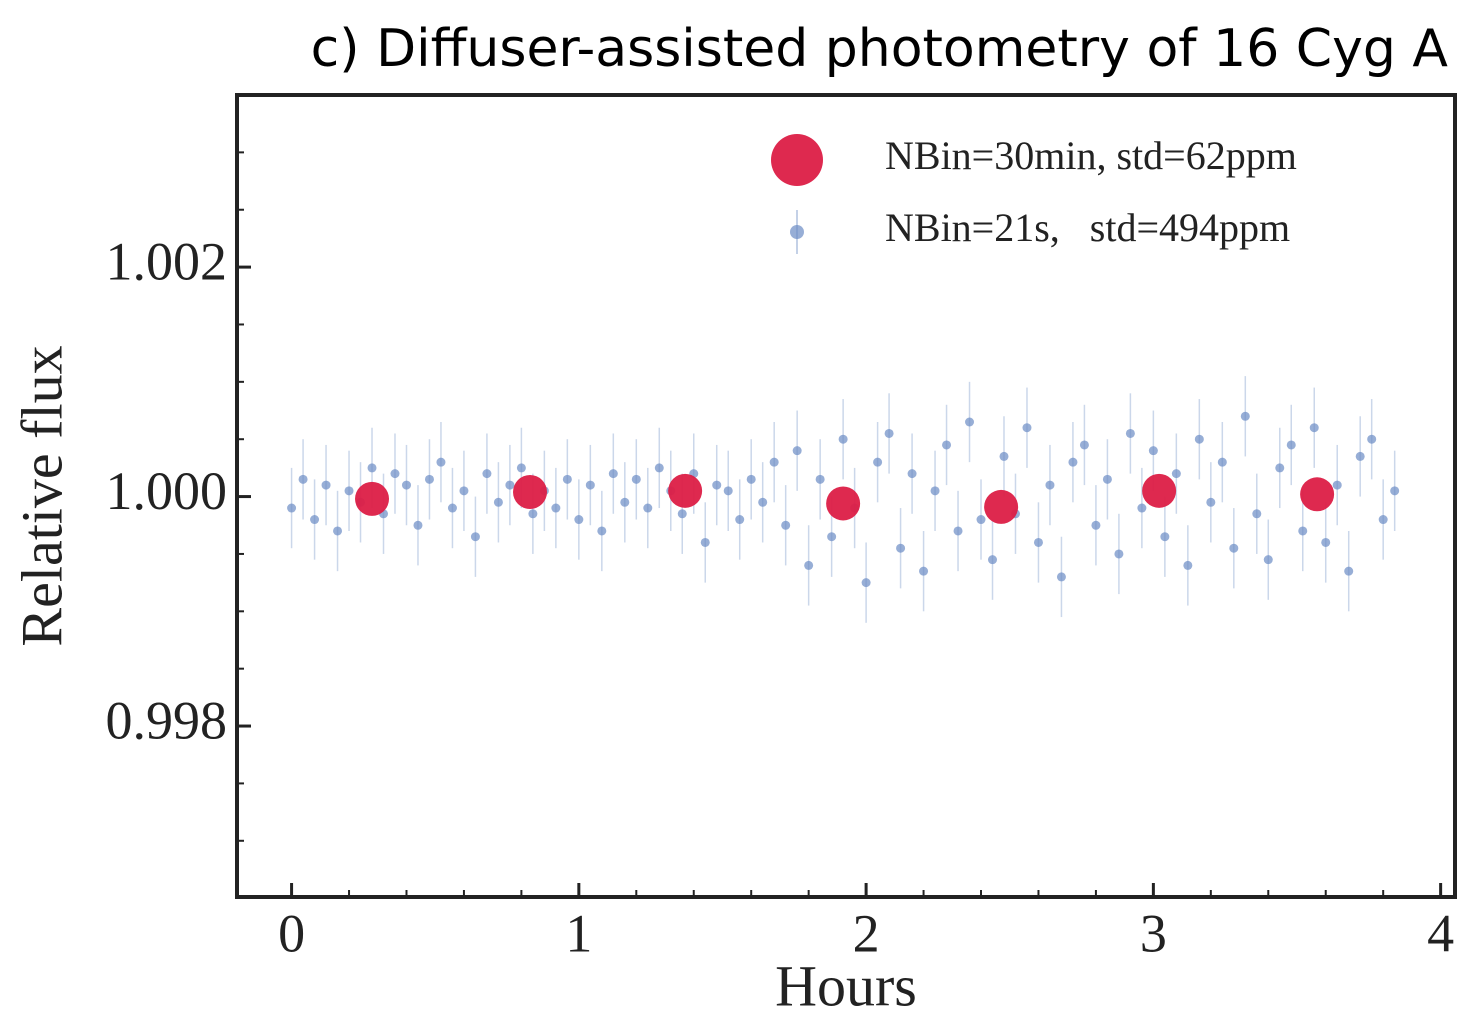 The width and height of the screenshot is (1480, 1035). I want to click on x-tick-label: 4, so click(1440, 933).